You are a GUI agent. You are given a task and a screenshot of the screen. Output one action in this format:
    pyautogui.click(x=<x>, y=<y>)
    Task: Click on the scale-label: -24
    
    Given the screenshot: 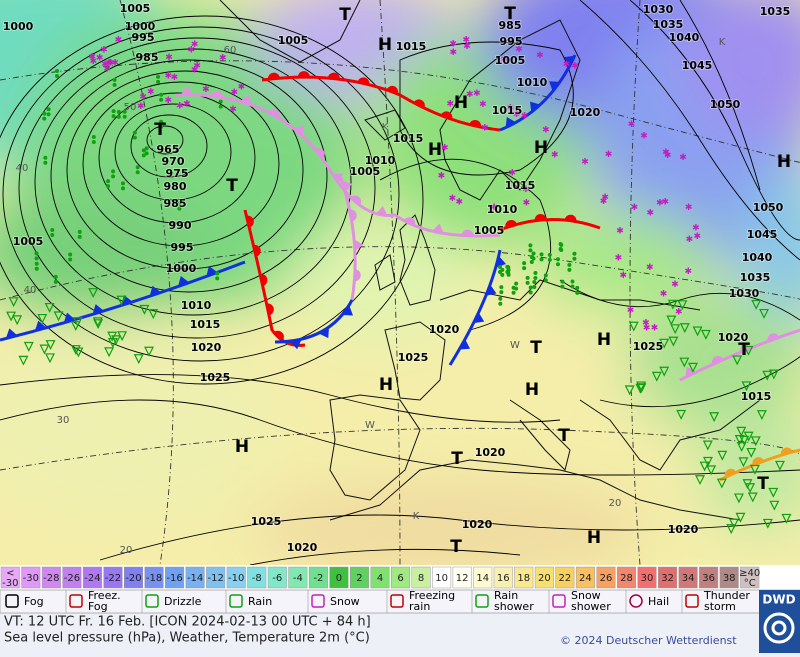 What is the action you would take?
    pyautogui.click(x=92, y=578)
    